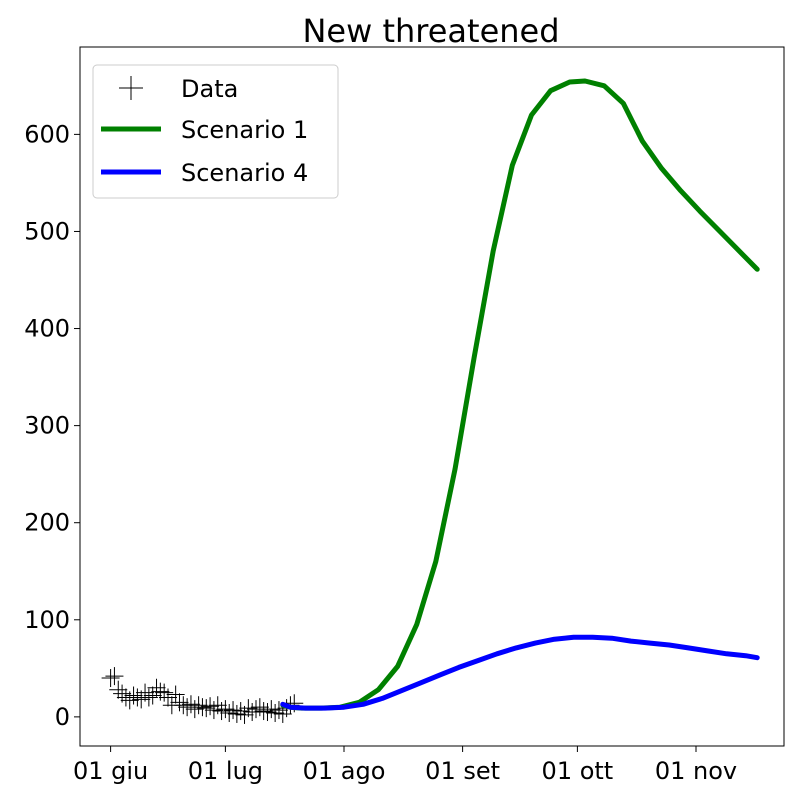 This screenshot has width=800, height=800. Describe the element at coordinates (225, 771) in the screenshot. I see `x-tick-label: 01 lug` at that location.